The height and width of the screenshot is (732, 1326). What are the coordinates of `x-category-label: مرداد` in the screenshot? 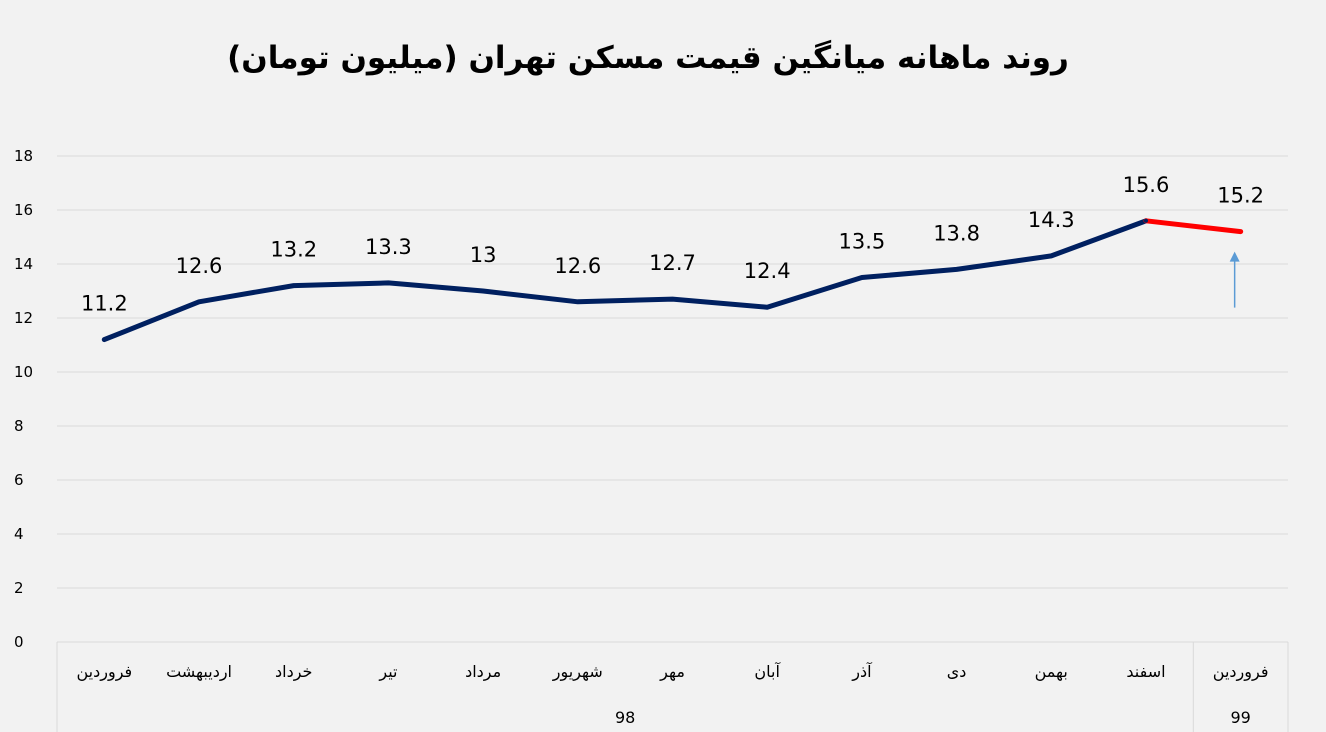 It's located at (483, 672).